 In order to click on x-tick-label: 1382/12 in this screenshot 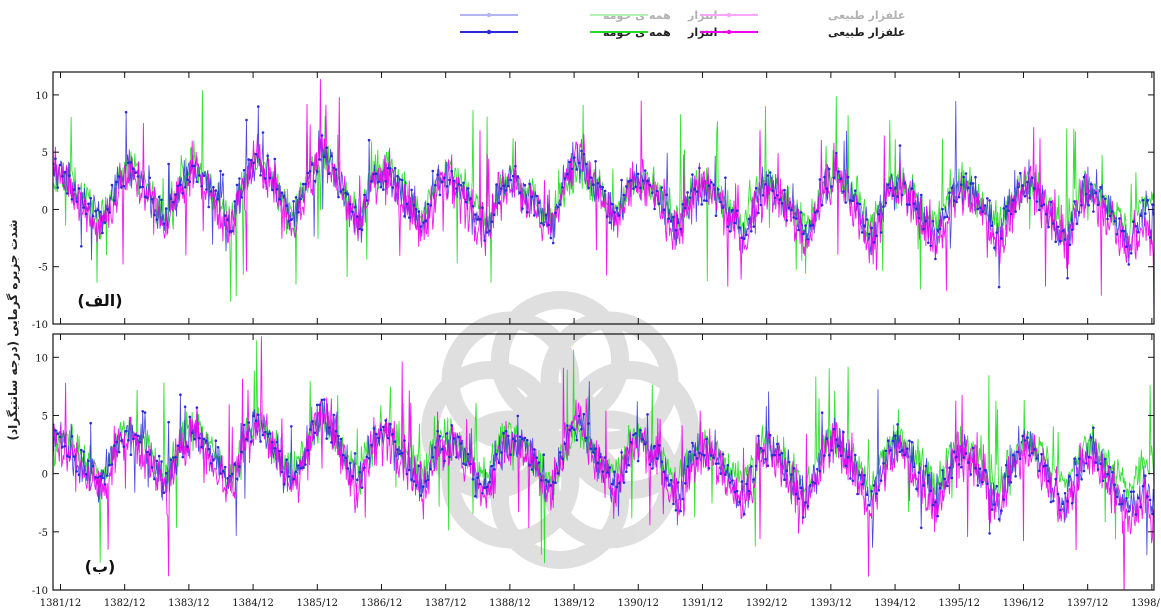, I will do `click(125, 603)`.